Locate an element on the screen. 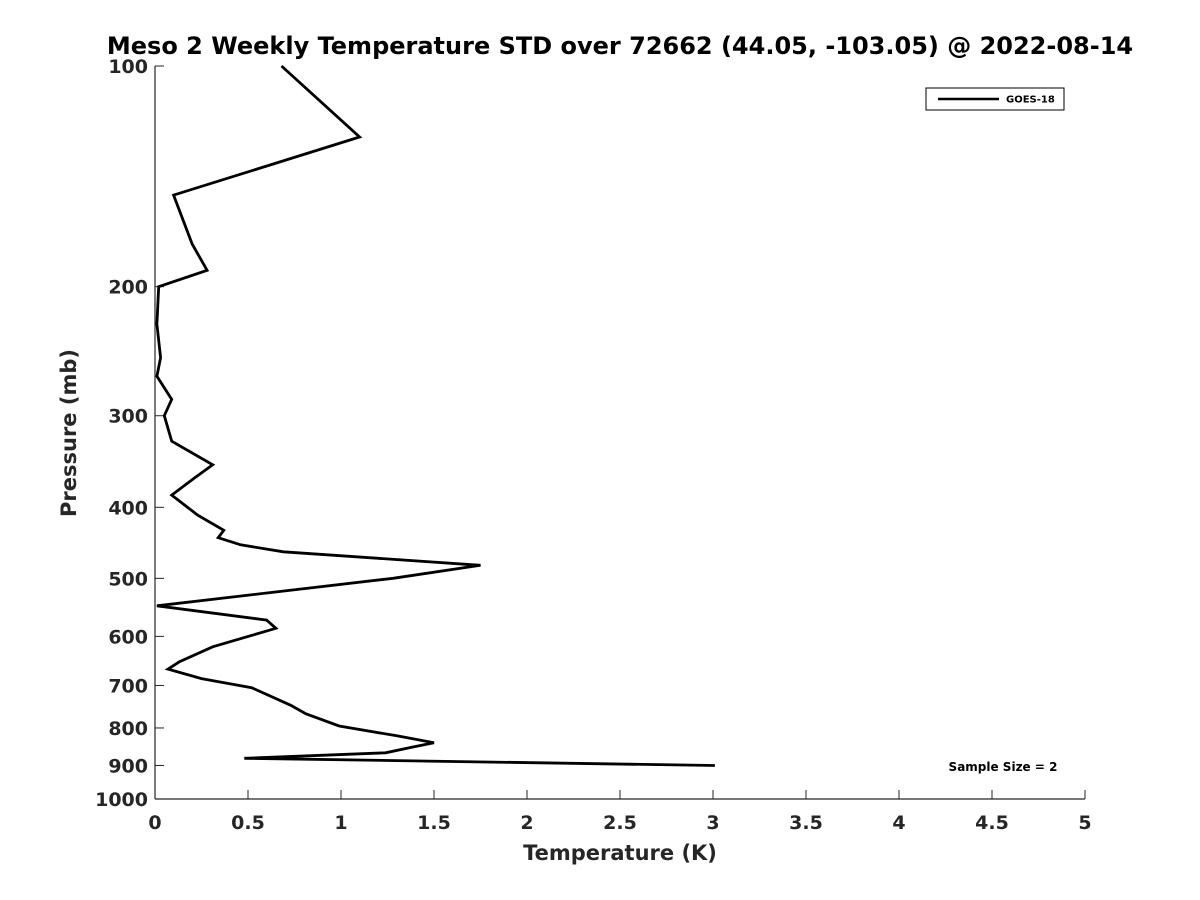 This screenshot has width=1200, height=900. y-tick-label: 300 is located at coordinates (128, 417).